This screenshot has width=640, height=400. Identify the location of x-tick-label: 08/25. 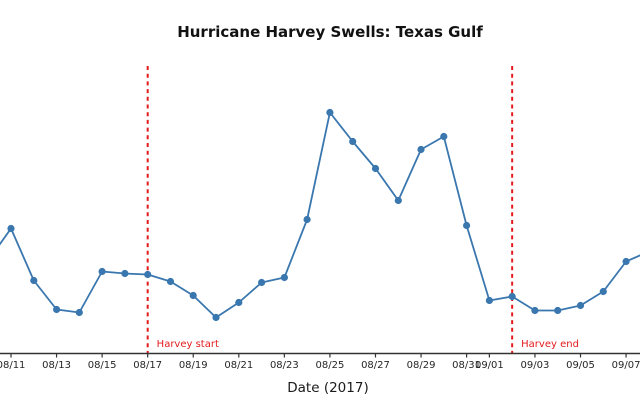
(330, 365).